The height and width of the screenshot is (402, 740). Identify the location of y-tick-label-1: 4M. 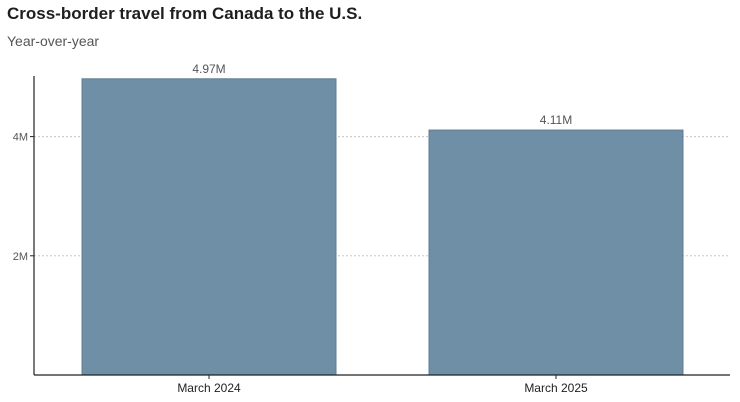
(20, 138).